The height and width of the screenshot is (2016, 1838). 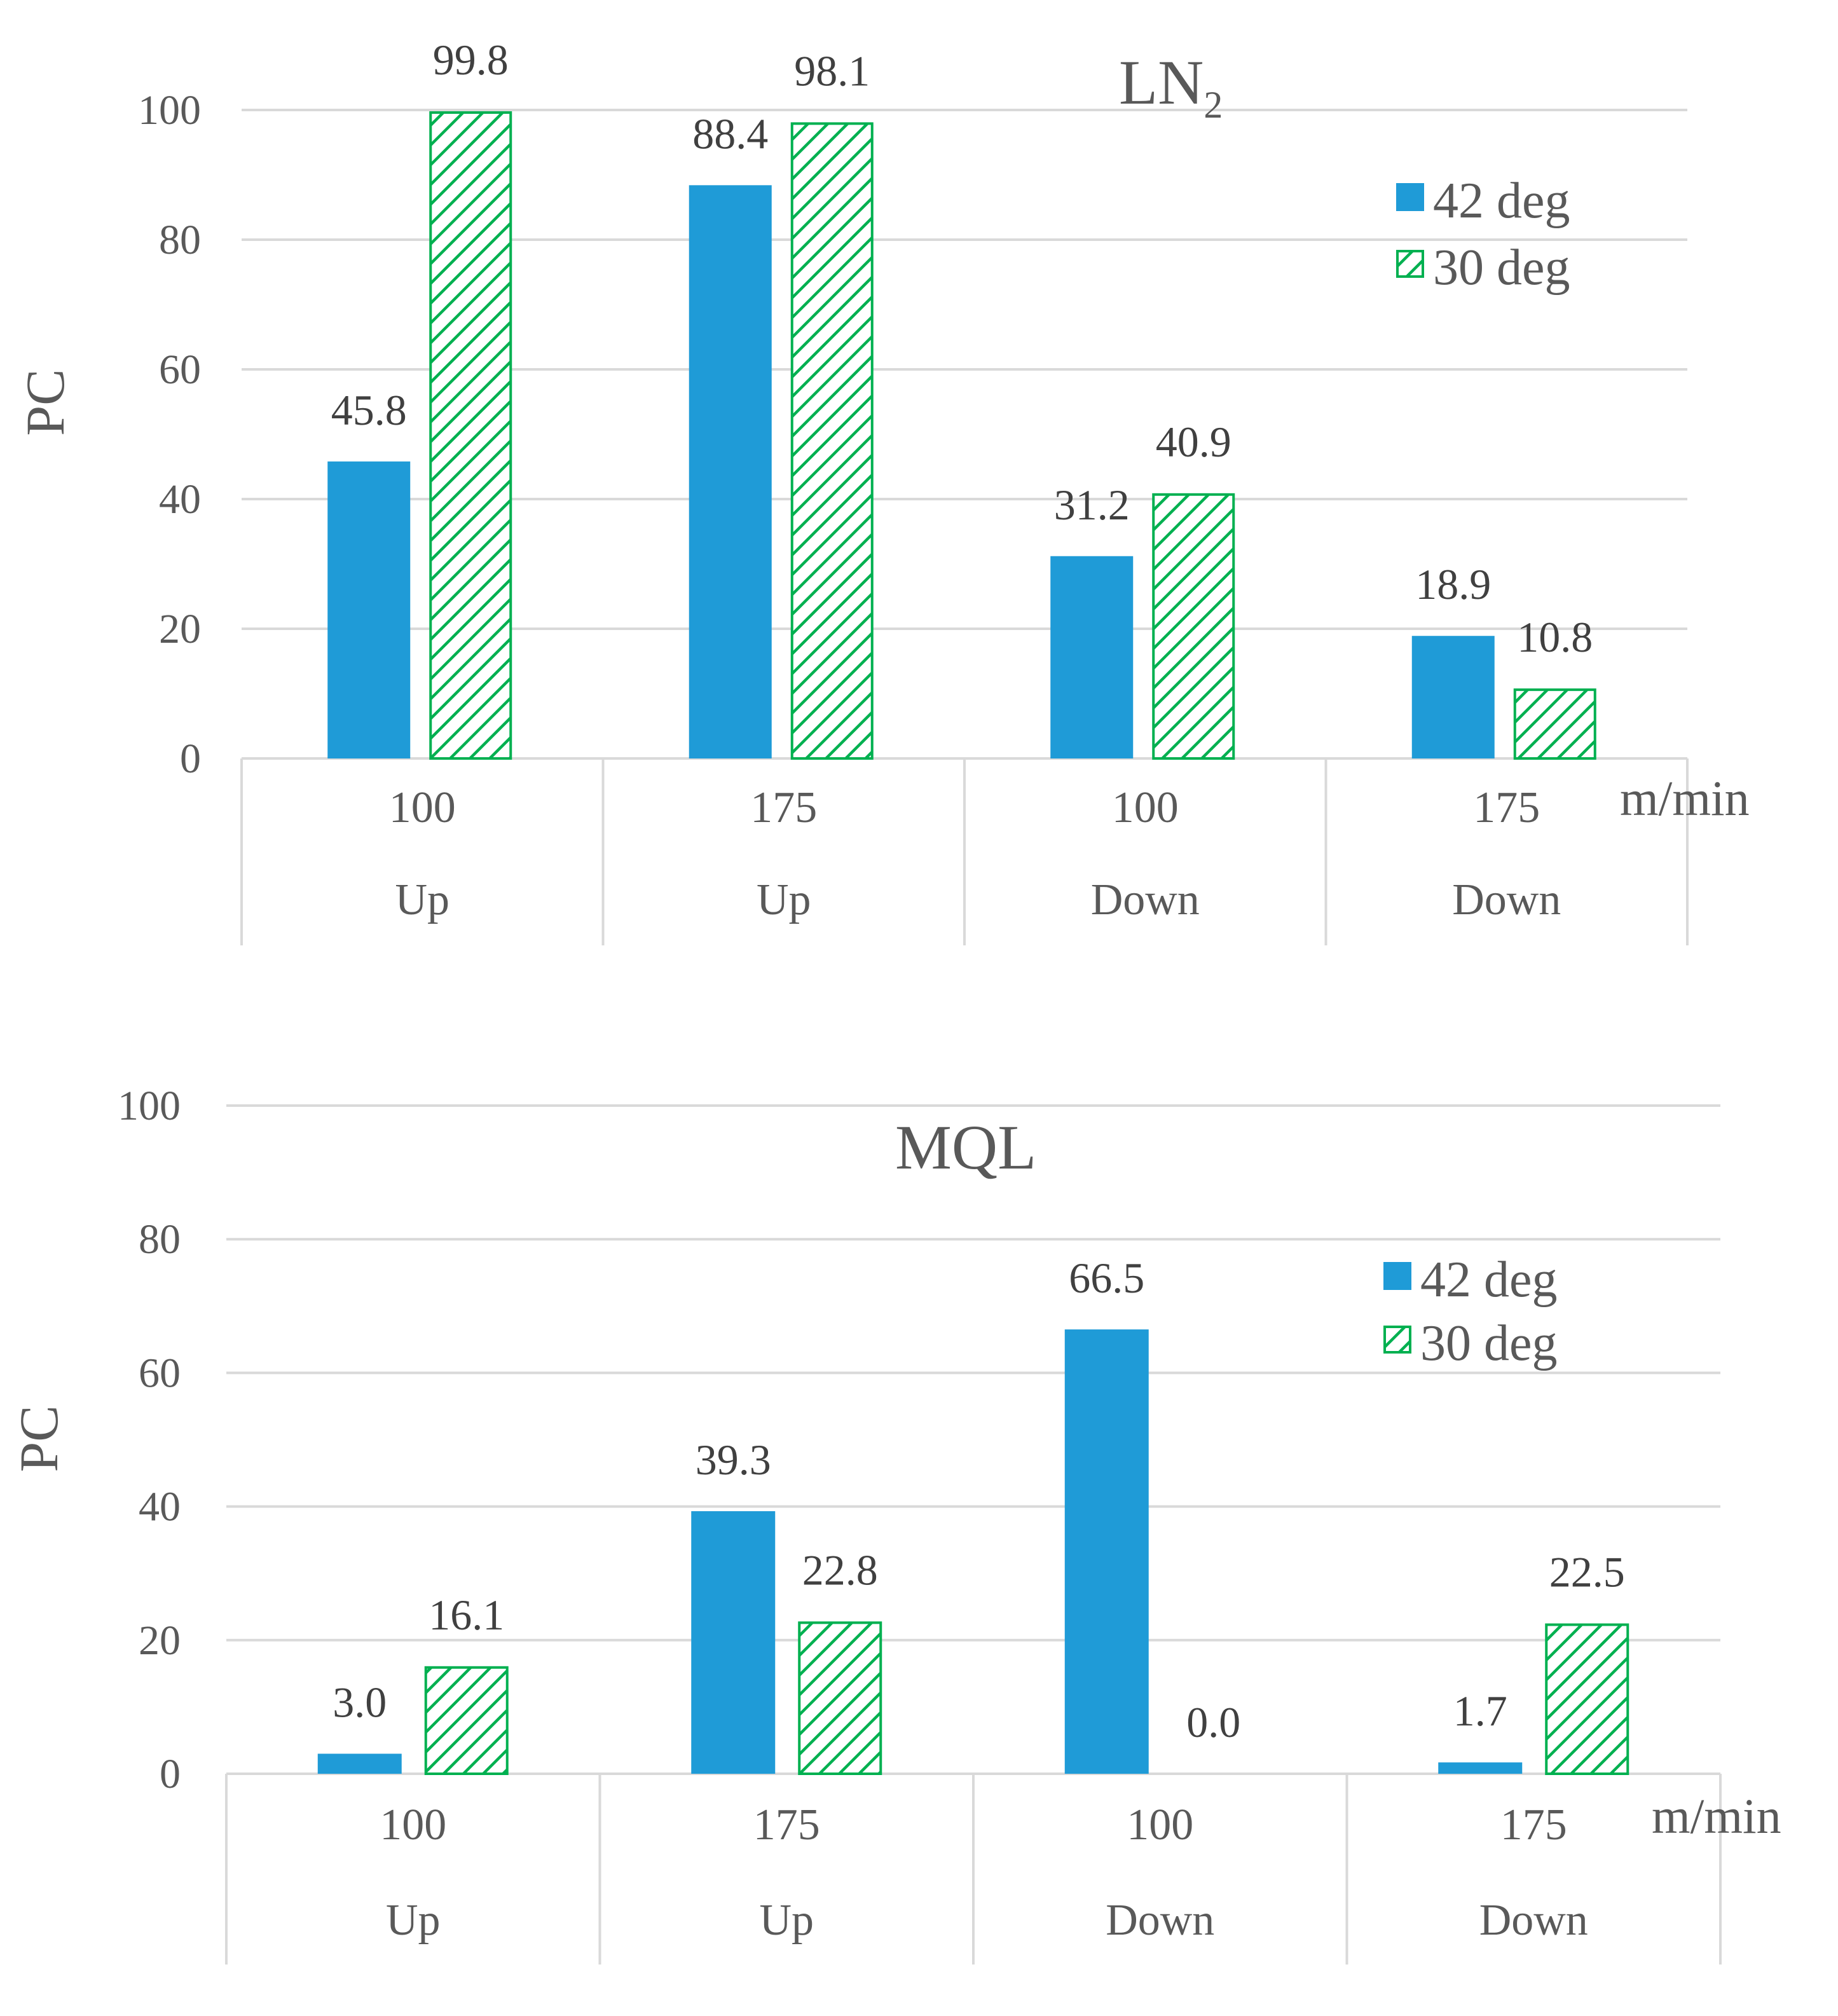 I want to click on data-label: 0.0, so click(x=1213, y=1722).